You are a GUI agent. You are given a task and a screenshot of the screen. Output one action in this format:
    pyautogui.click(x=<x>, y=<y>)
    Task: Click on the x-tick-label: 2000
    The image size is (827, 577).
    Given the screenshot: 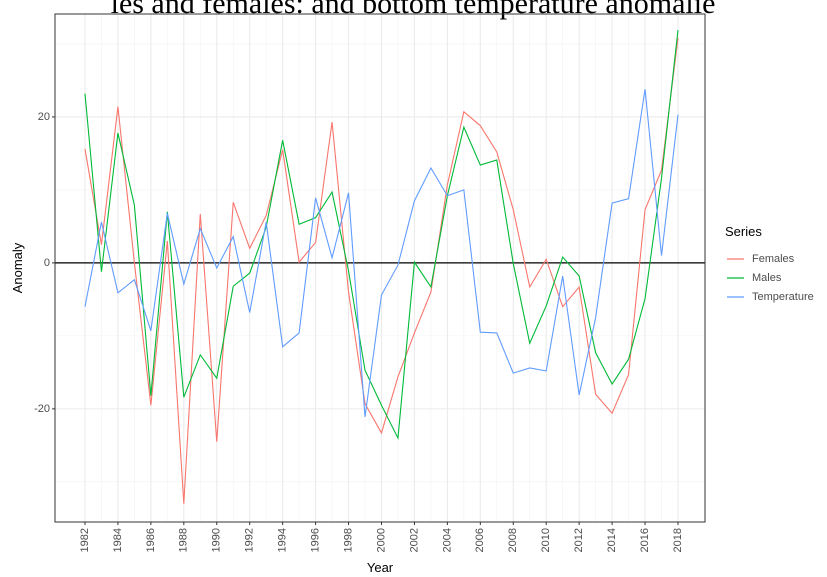 What is the action you would take?
    pyautogui.click(x=381, y=540)
    